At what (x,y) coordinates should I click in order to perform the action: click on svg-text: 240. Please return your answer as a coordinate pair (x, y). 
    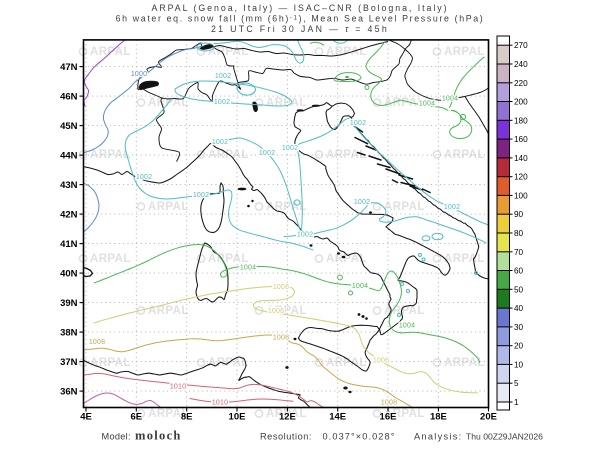
    Looking at the image, I should click on (521, 64).